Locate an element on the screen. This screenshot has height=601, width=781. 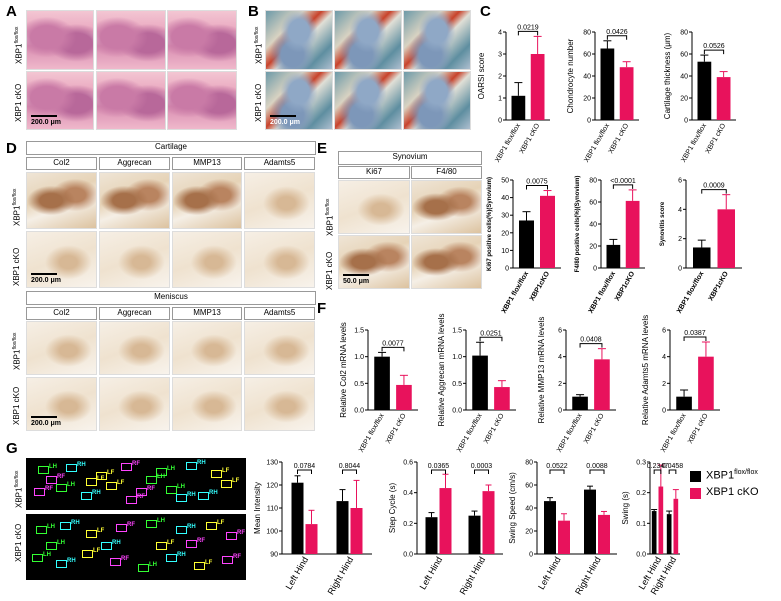
panel-label-a: A is located at coordinates (11, 11).